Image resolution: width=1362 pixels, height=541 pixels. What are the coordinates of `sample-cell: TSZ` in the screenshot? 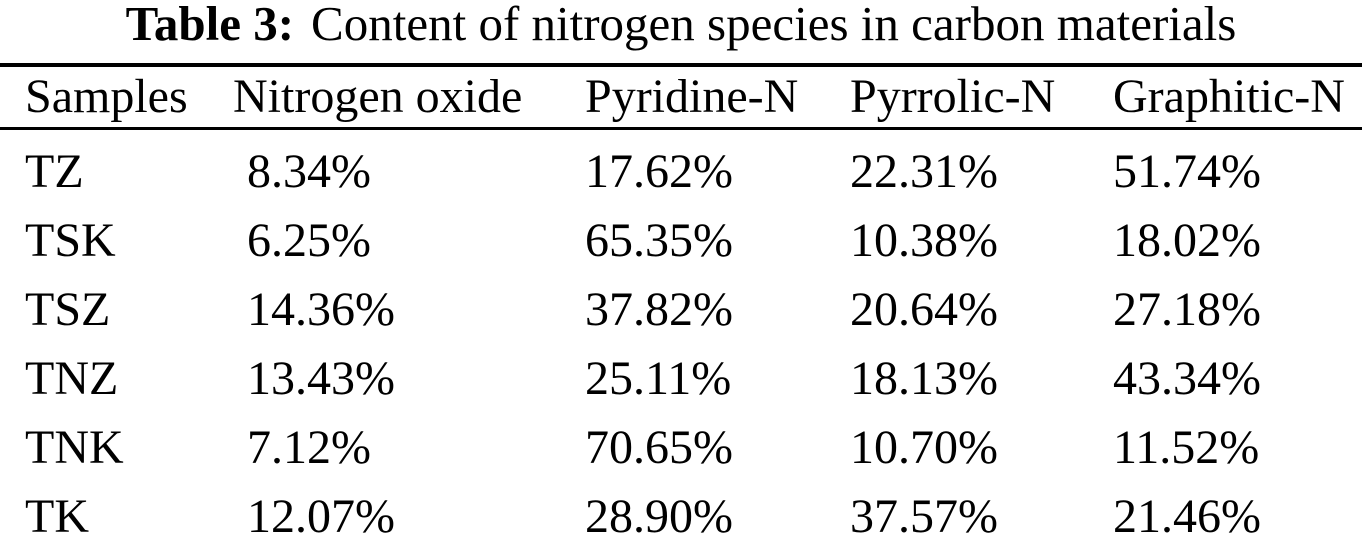 It's located at (68, 309).